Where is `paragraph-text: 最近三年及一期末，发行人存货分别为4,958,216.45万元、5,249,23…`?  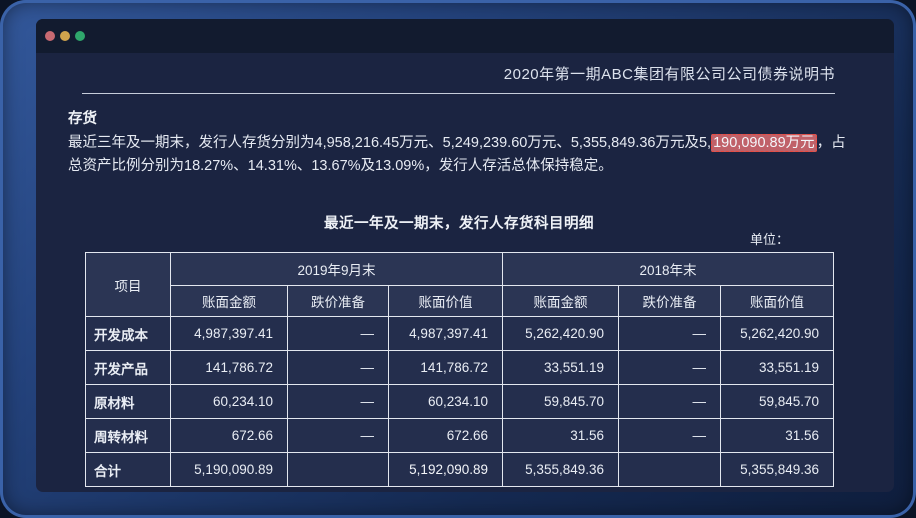 paragraph-text: 最近三年及一期末，发行人存货分别为4,958,216.45万元、5,249,23… is located at coordinates (390, 143).